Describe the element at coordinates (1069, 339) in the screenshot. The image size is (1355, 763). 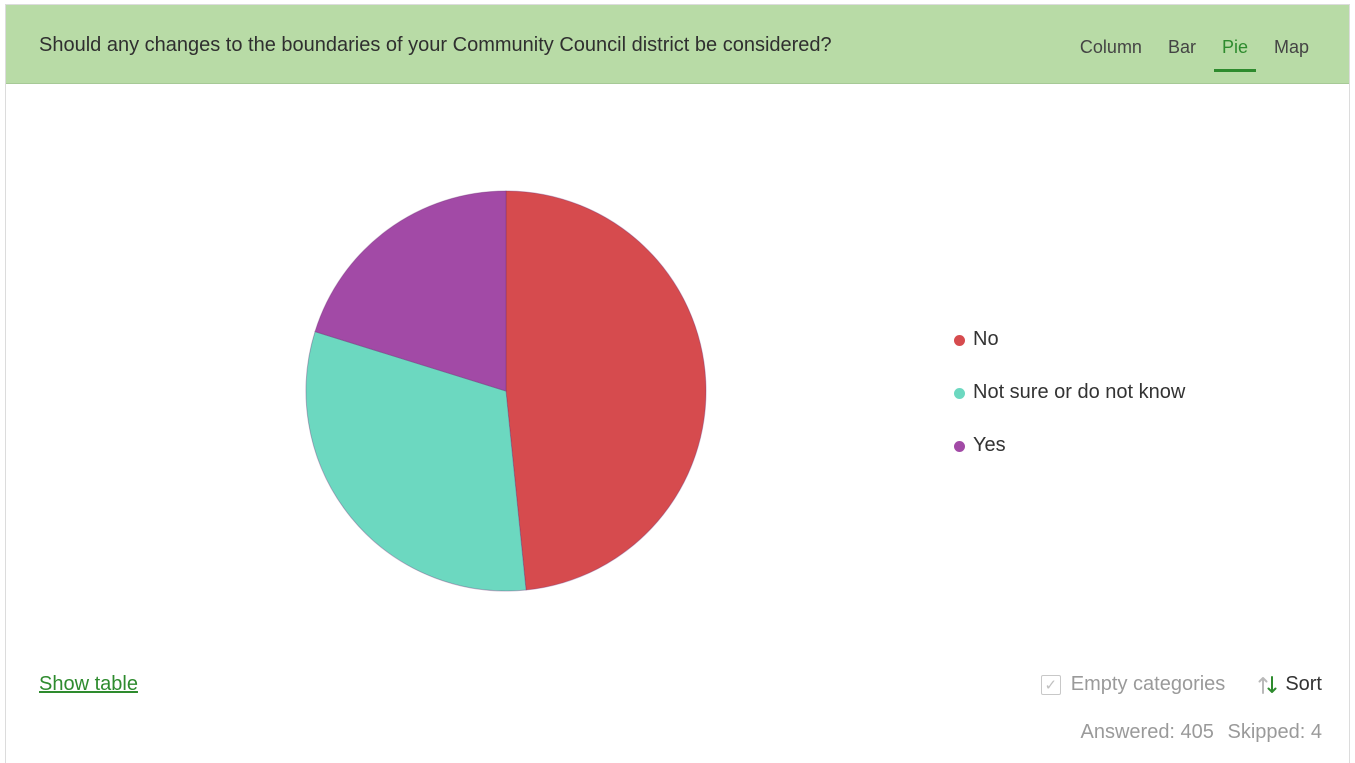
I see `legend-item-no: No` at that location.